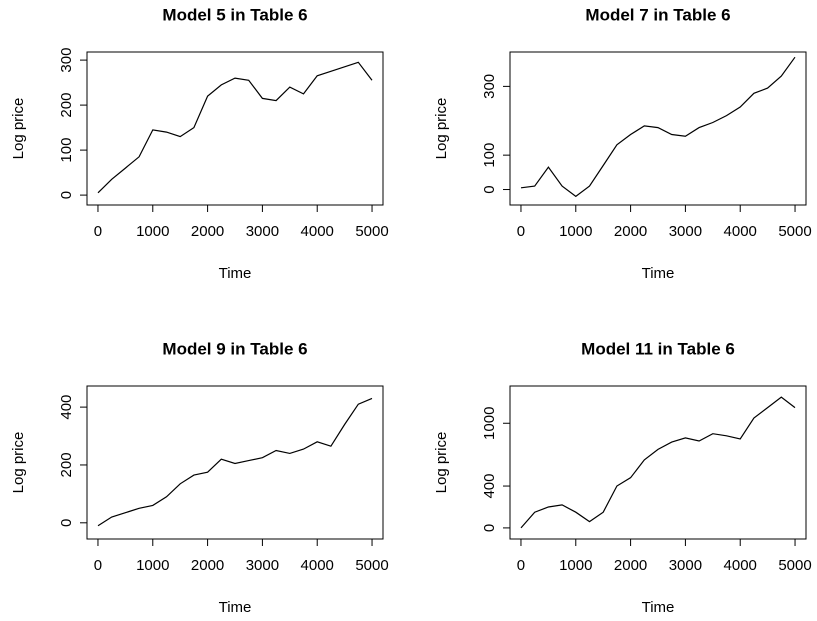 The height and width of the screenshot is (621, 817). Describe the element at coordinates (657, 14) in the screenshot. I see `chart-title: Model 7 in Table 6` at that location.